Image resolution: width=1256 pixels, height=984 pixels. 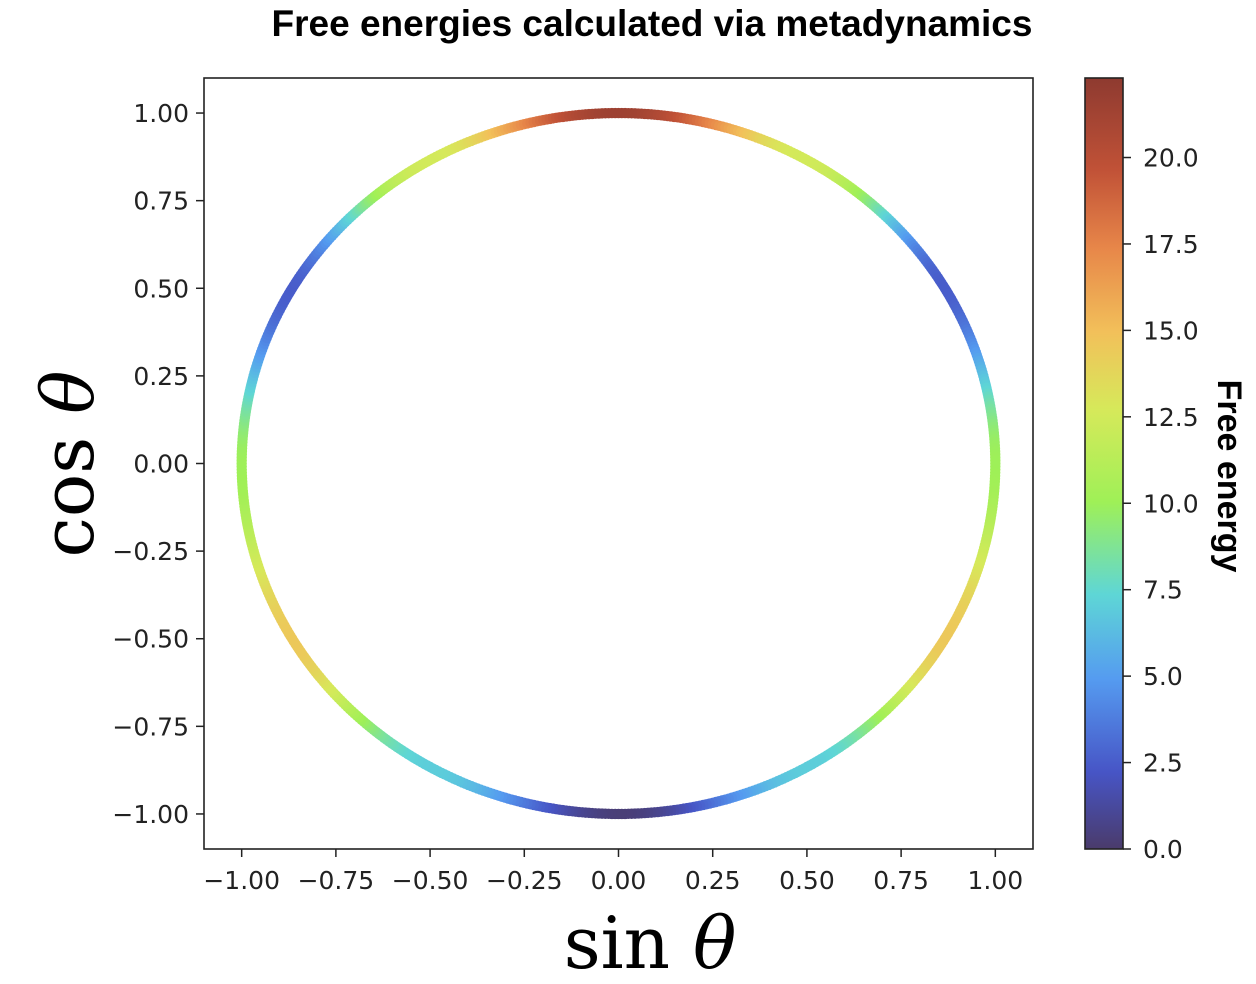 I want to click on colorbar-tick-label: 0.0, so click(x=1163, y=849).